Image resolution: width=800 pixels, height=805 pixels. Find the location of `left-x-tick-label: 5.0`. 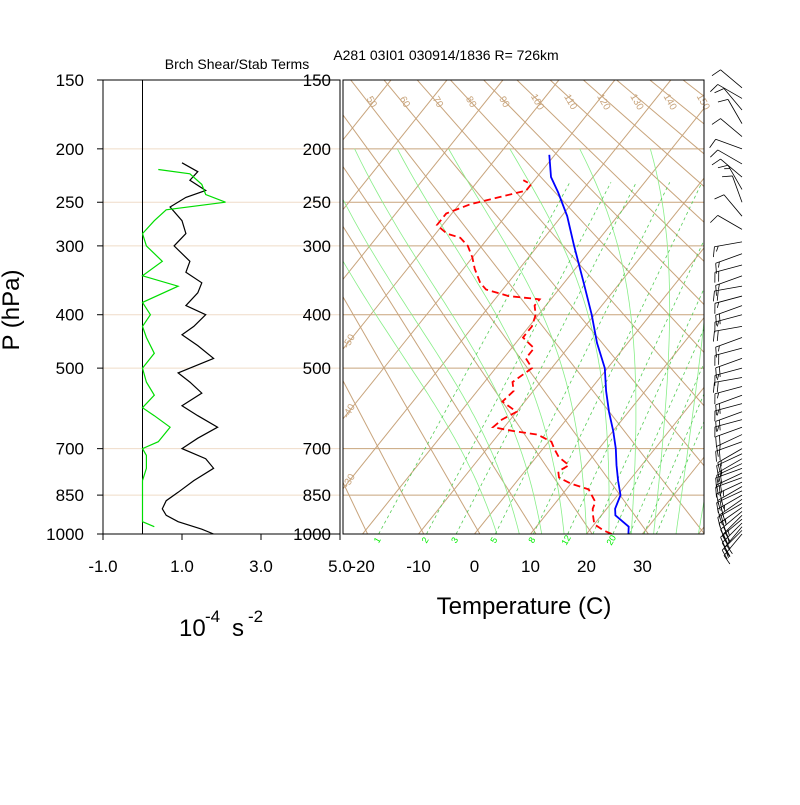

left-x-tick-label: 5.0 is located at coordinates (340, 566).